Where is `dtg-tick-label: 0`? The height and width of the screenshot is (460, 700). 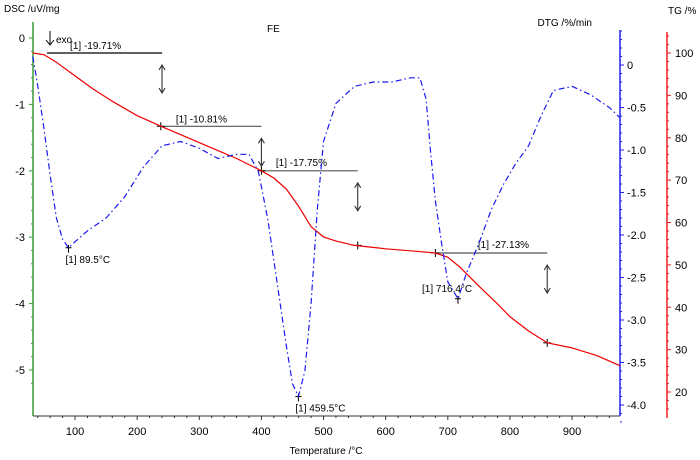 dtg-tick-label: 0 is located at coordinates (630, 66).